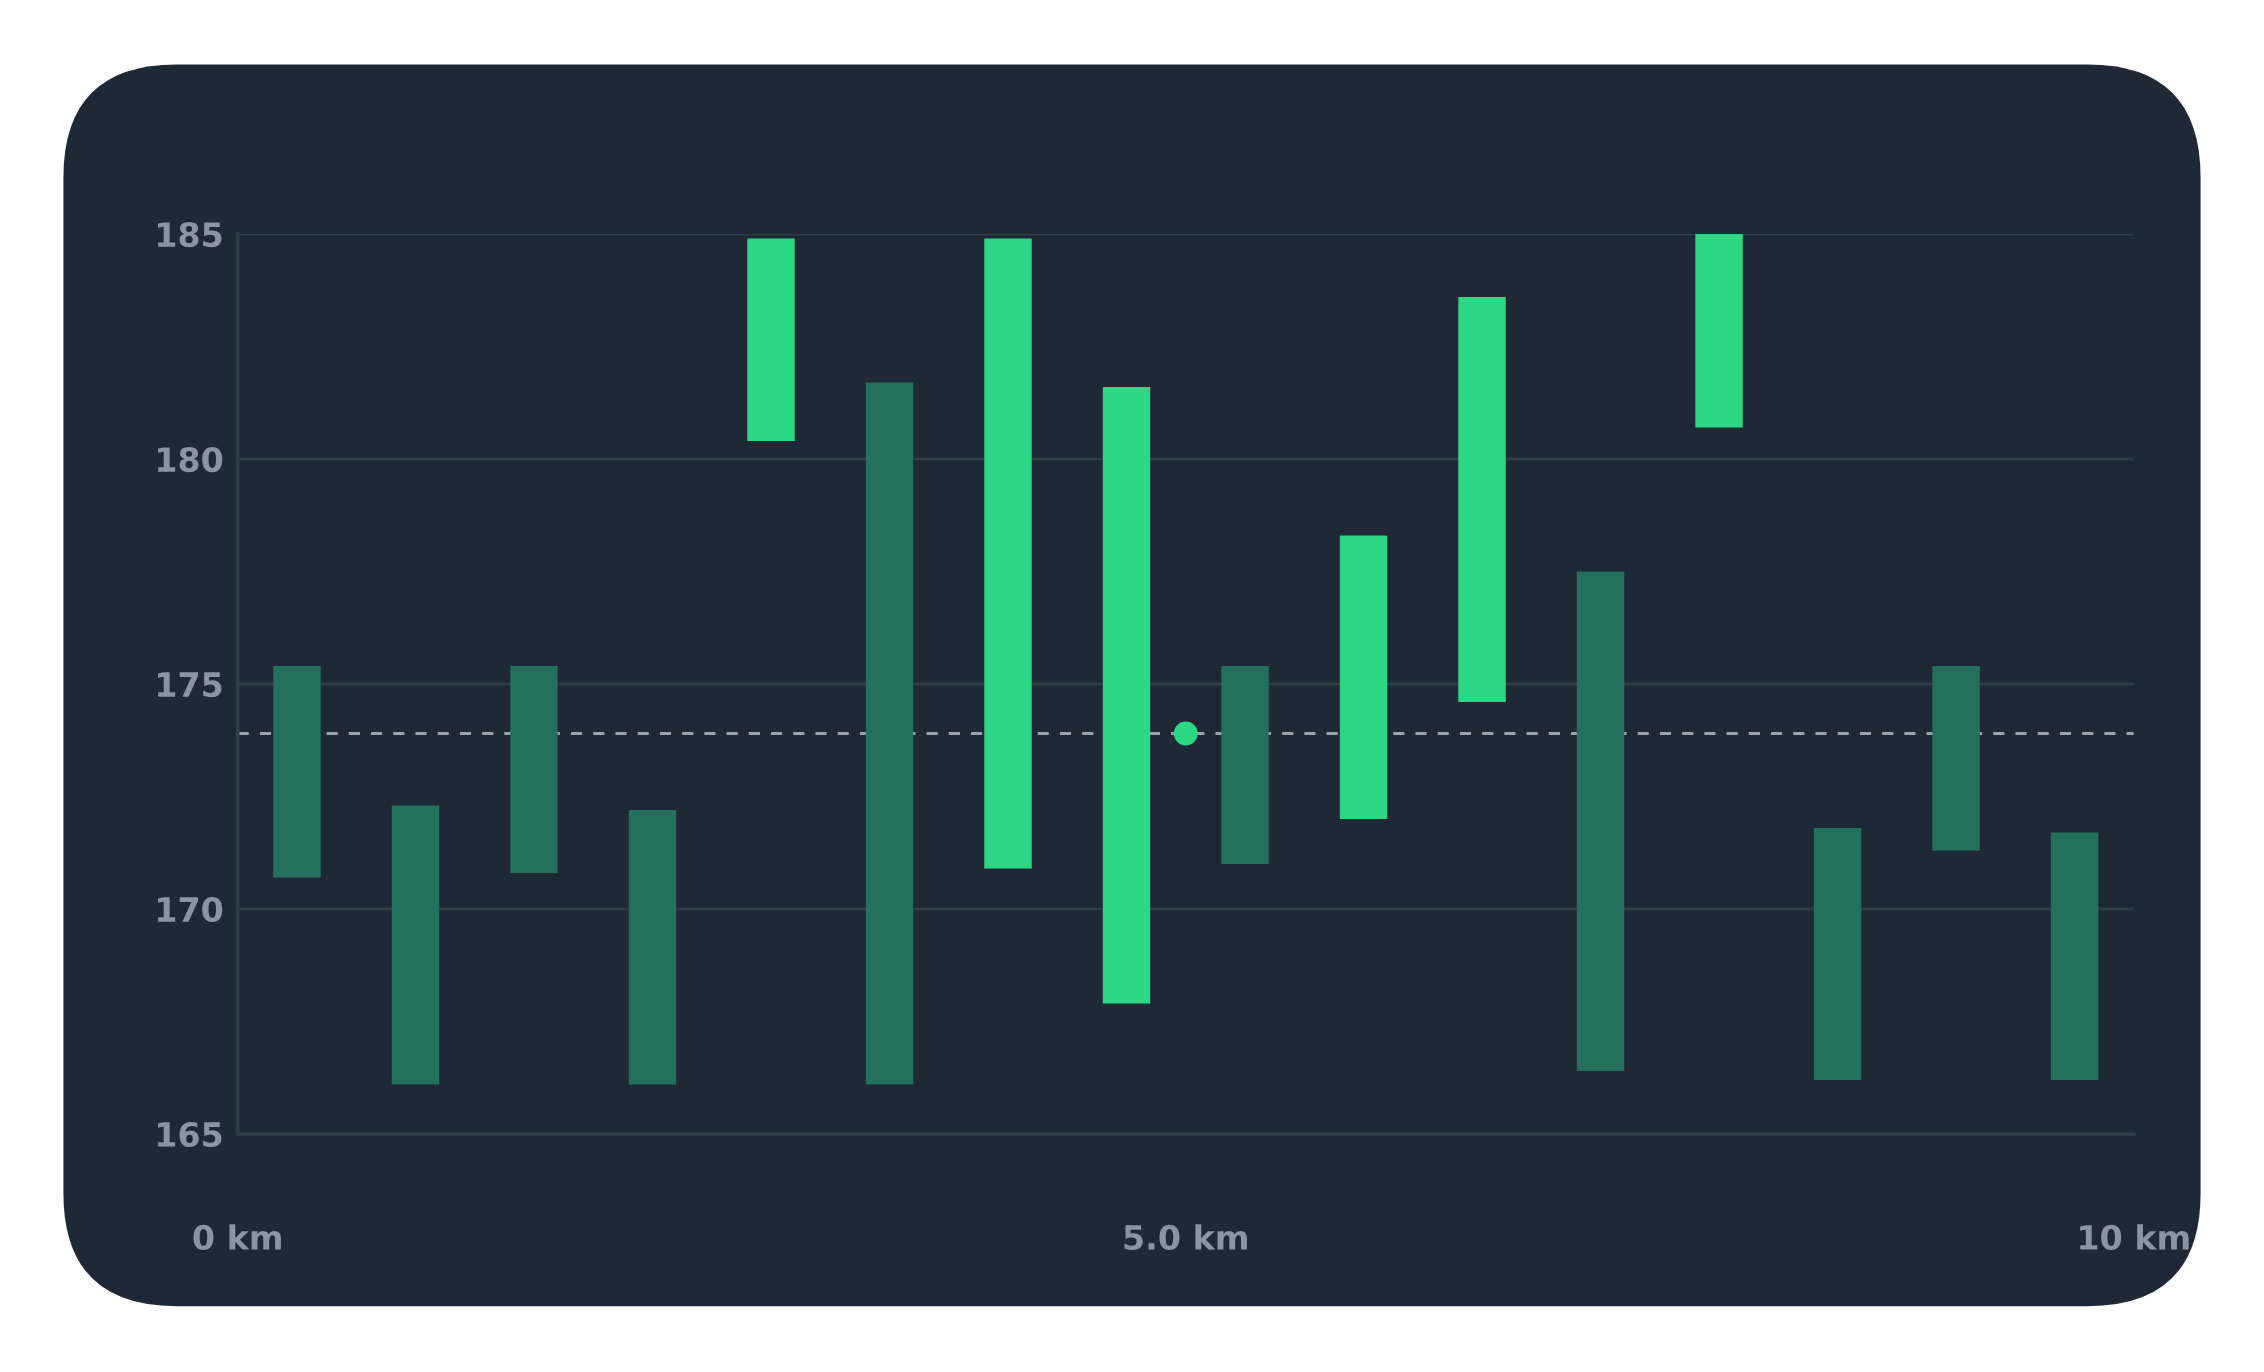 The image size is (2264, 1372). What do you see at coordinates (190, 234) in the screenshot?
I see `y-tick-label: 185` at bounding box center [190, 234].